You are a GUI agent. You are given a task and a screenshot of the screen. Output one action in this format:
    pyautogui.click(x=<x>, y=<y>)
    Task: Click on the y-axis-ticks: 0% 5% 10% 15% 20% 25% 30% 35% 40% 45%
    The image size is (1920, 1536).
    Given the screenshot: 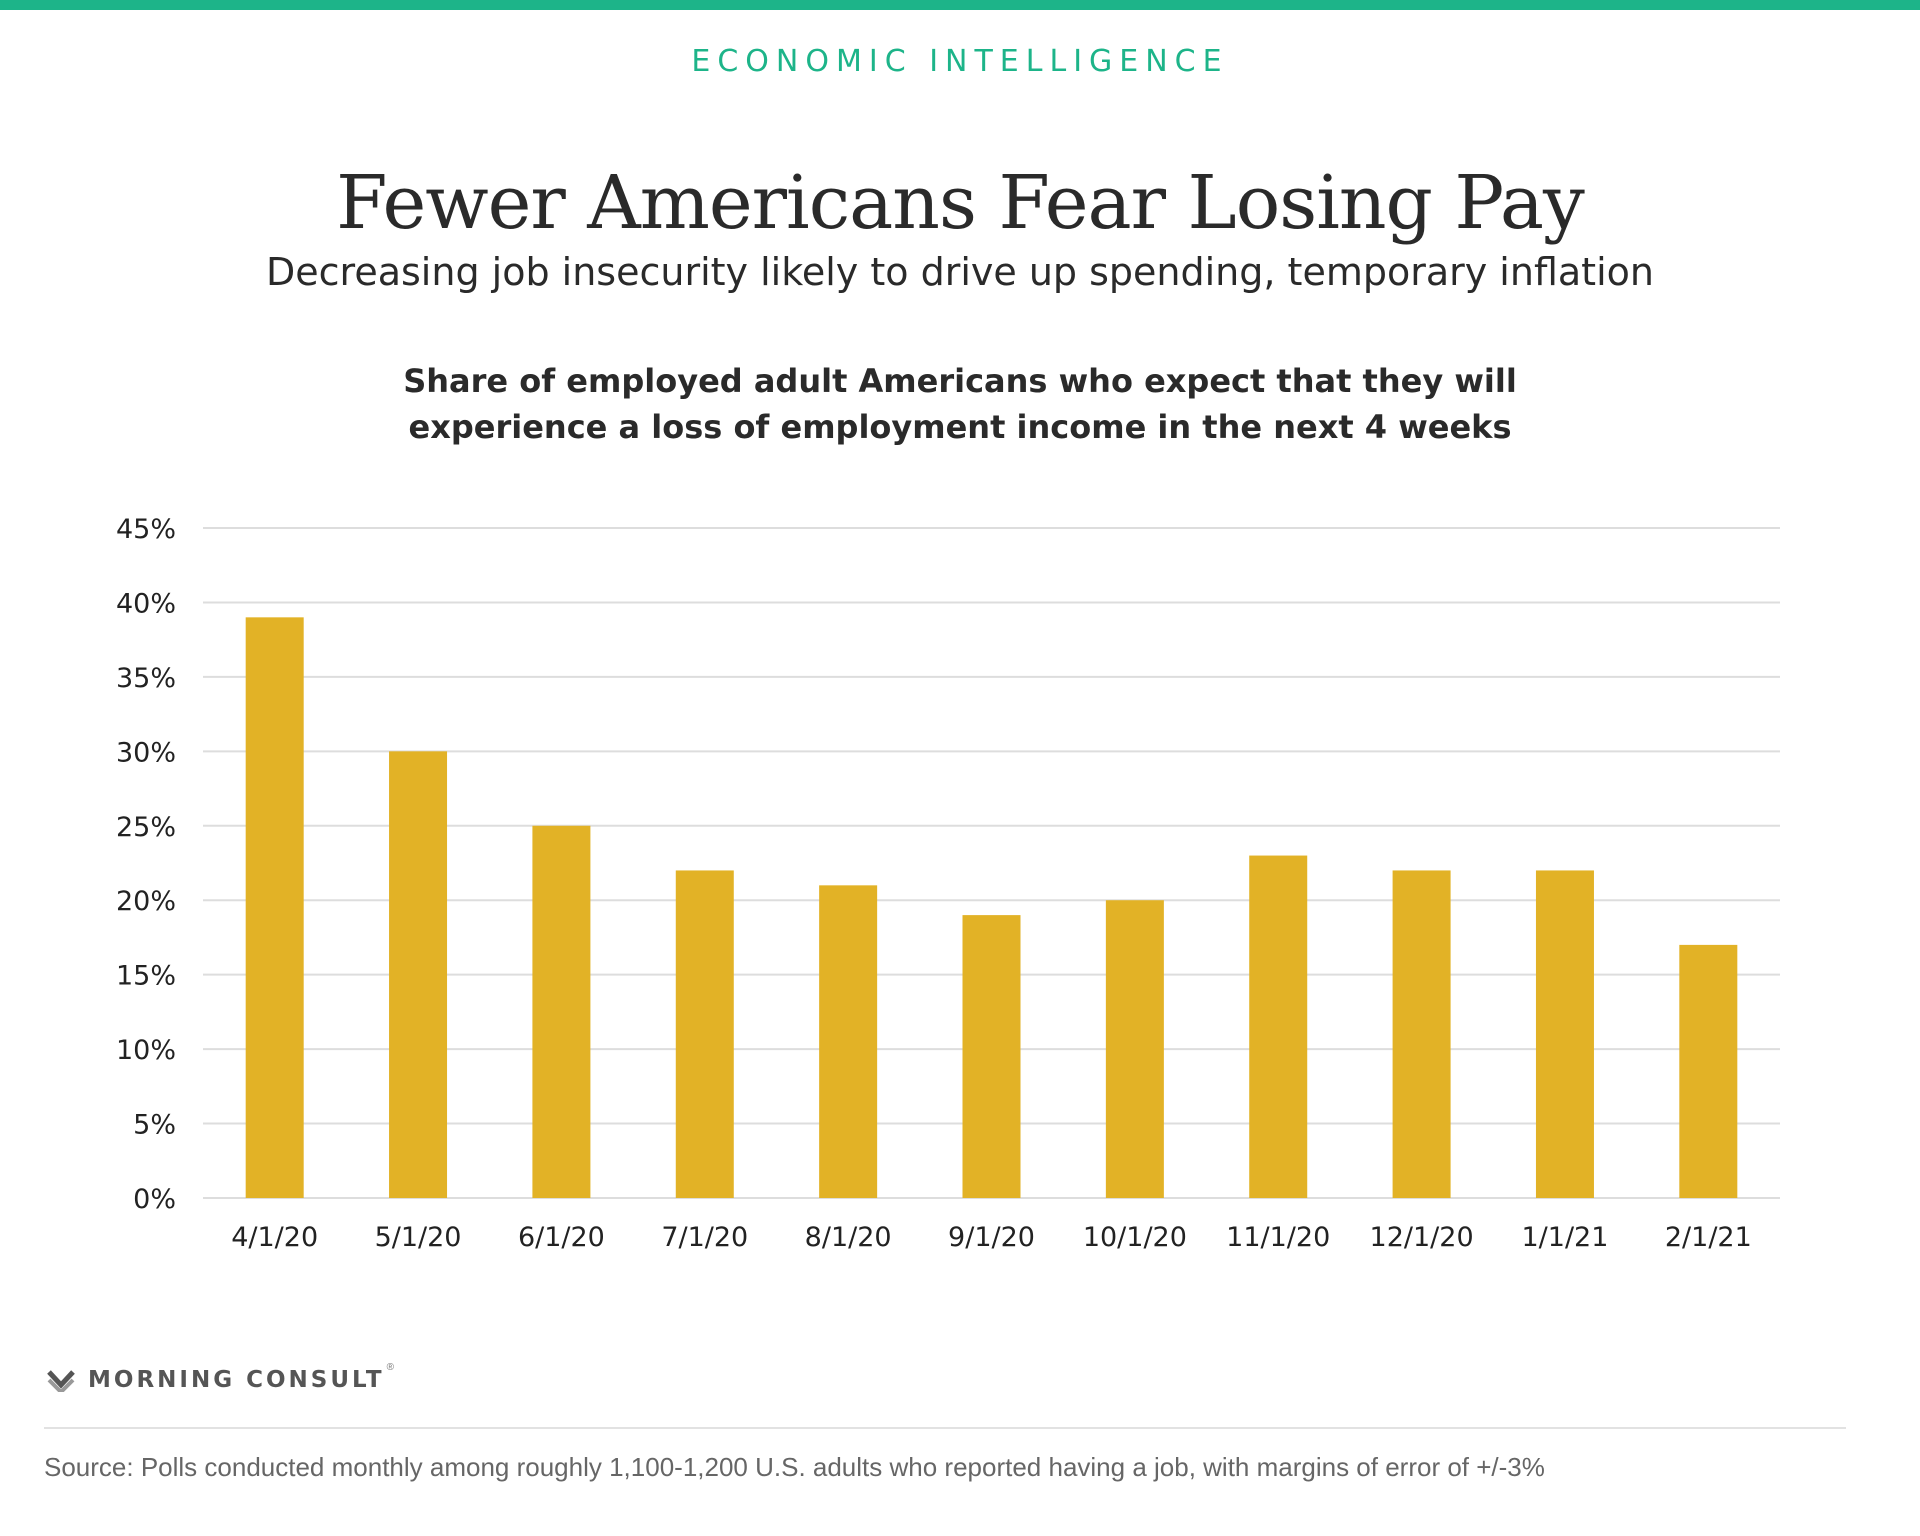 What is the action you would take?
    pyautogui.click(x=146, y=864)
    